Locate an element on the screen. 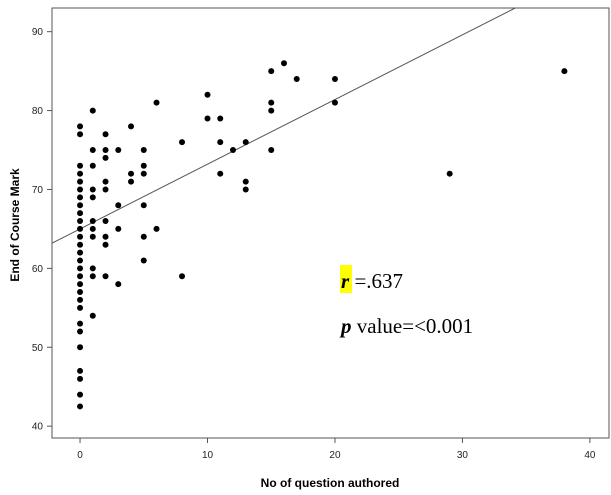 This screenshot has height=495, width=611. correlation-annotation: r =.637 is located at coordinates (372, 281).